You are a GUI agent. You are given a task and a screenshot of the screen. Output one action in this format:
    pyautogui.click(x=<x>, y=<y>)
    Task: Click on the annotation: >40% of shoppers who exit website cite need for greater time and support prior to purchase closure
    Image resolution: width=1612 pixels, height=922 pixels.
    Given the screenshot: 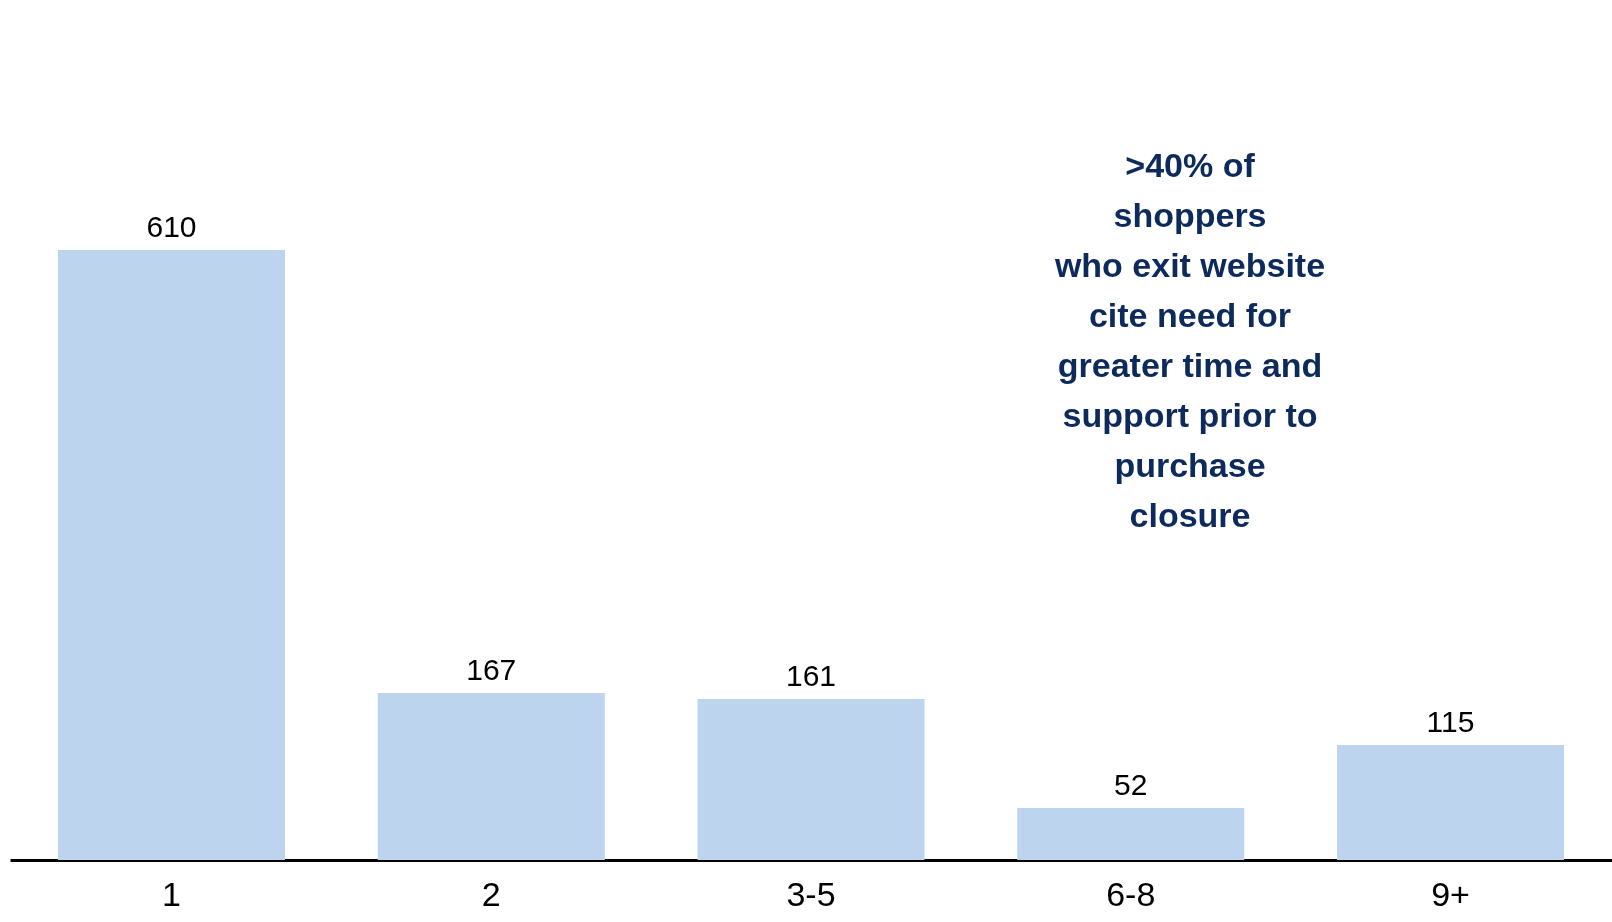 What is the action you would take?
    pyautogui.click(x=1189, y=340)
    